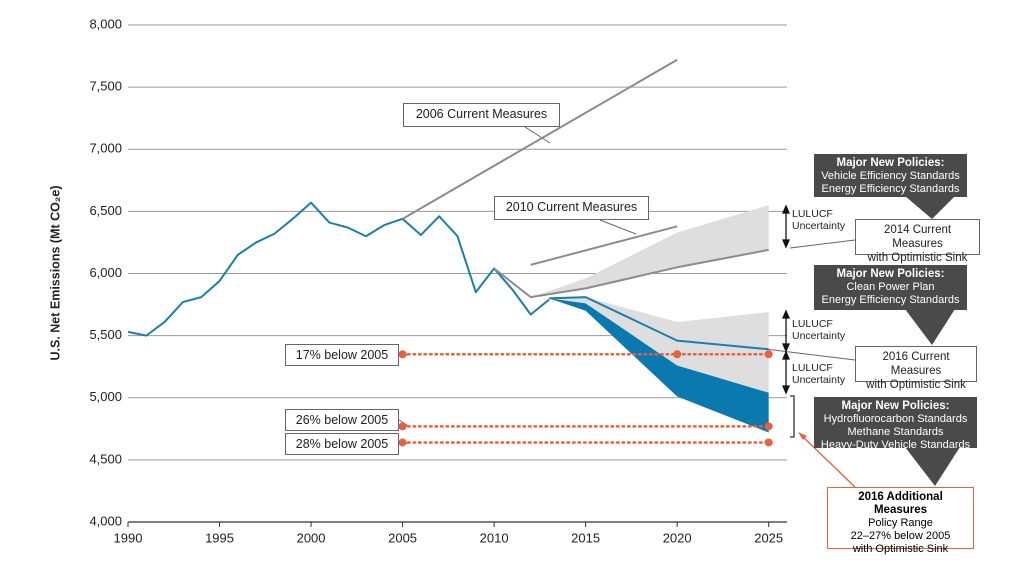  I want to click on y-tick-label: 8,000, so click(105, 23).